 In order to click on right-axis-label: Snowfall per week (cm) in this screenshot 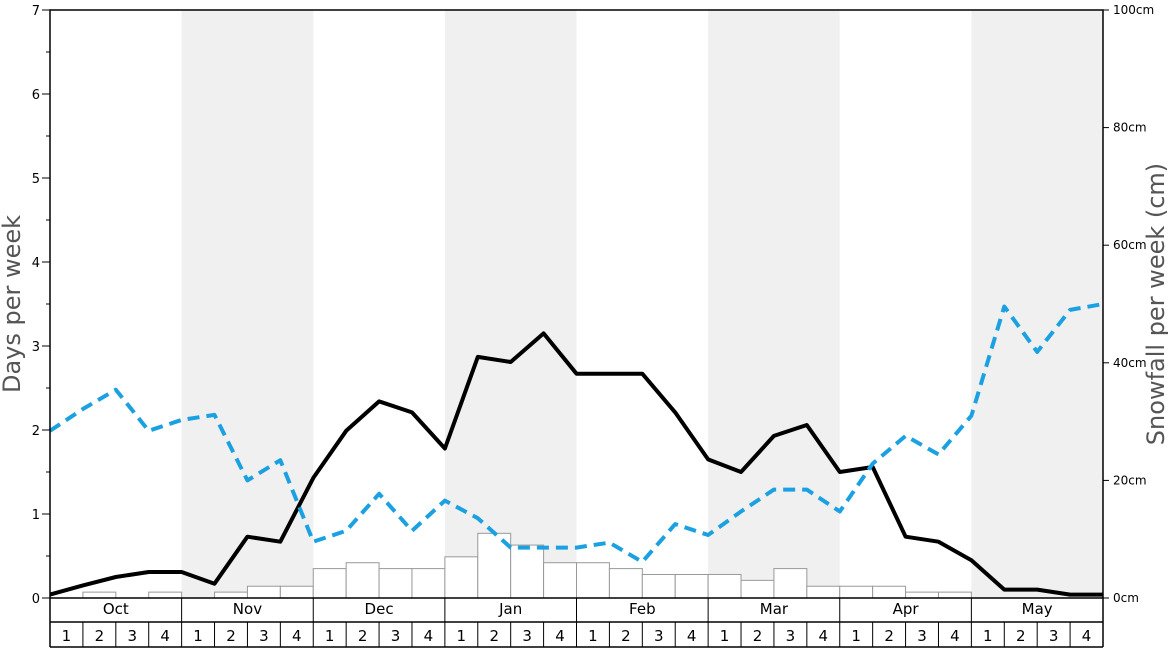, I will do `click(1155, 304)`.